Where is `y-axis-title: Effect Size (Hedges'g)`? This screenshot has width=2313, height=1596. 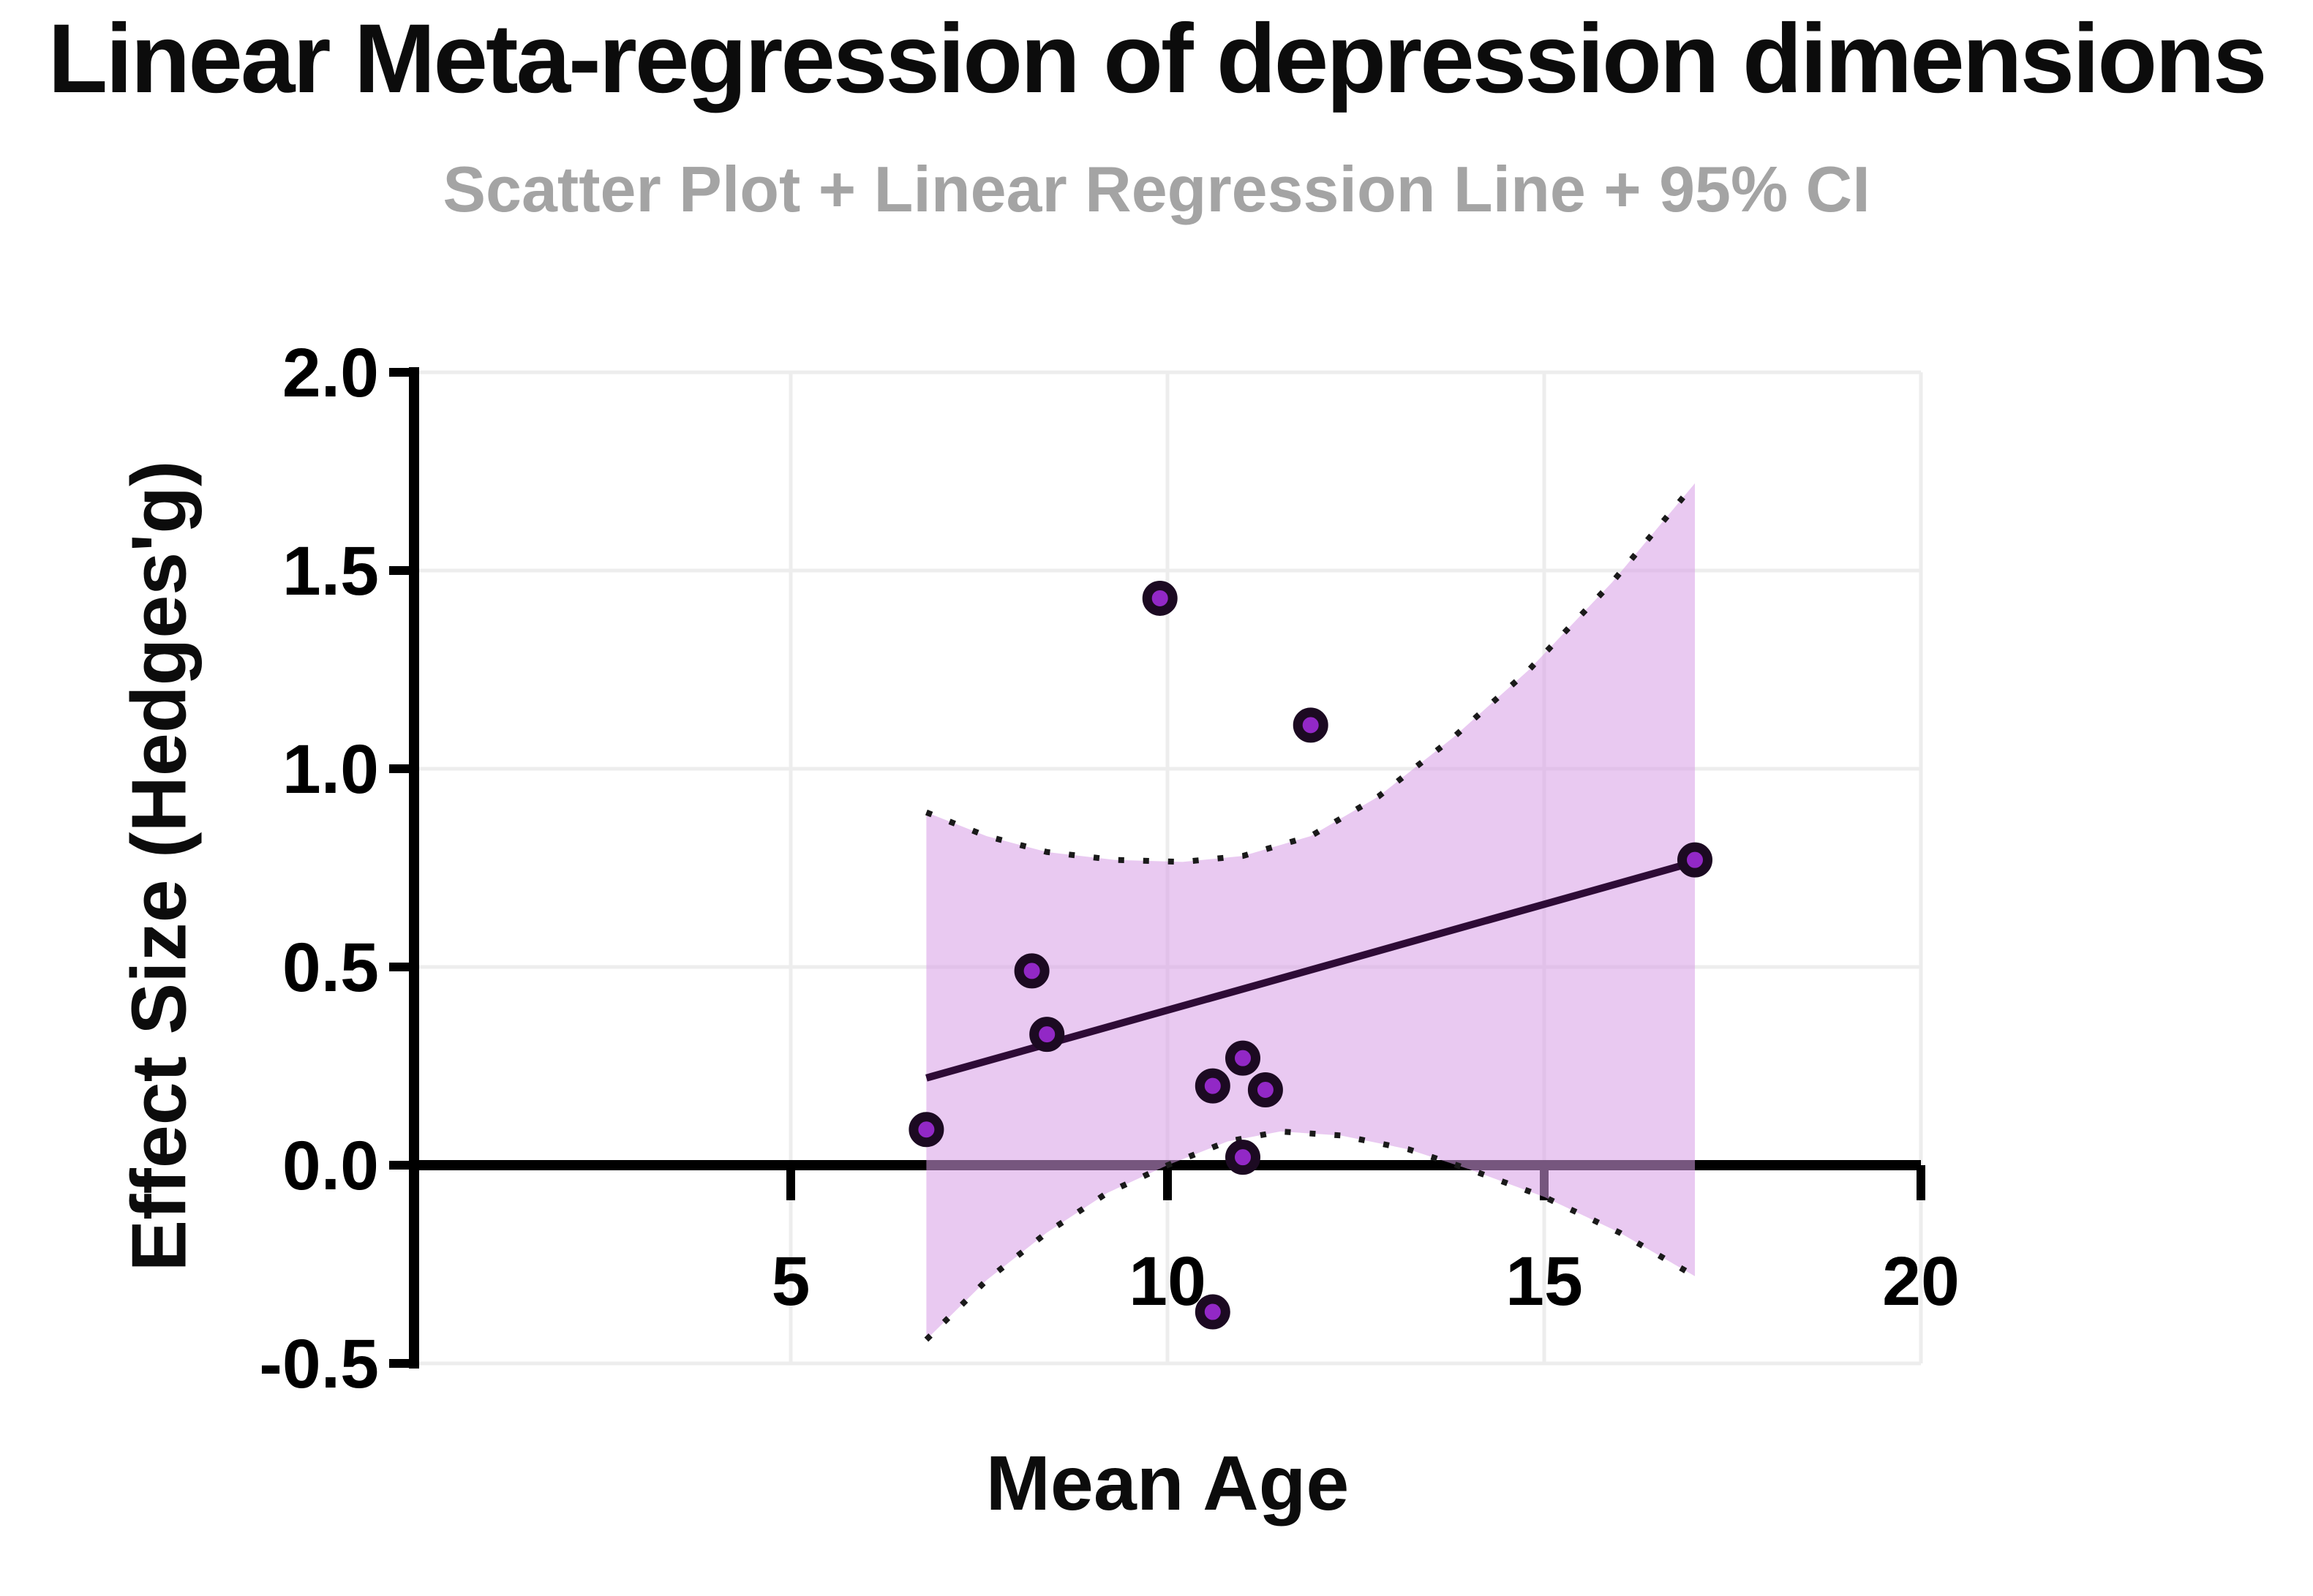
y-axis-title: Effect Size (Hedges'g) is located at coordinates (159, 866).